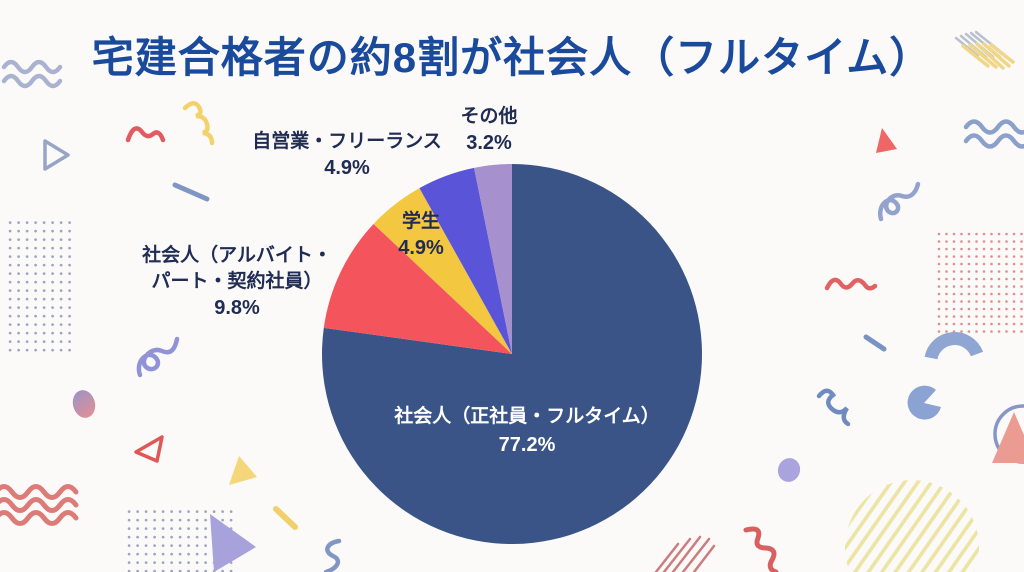  What do you see at coordinates (347, 141) in the screenshot?
I see `callout-freelance-label: 自営業・フリーランス` at bounding box center [347, 141].